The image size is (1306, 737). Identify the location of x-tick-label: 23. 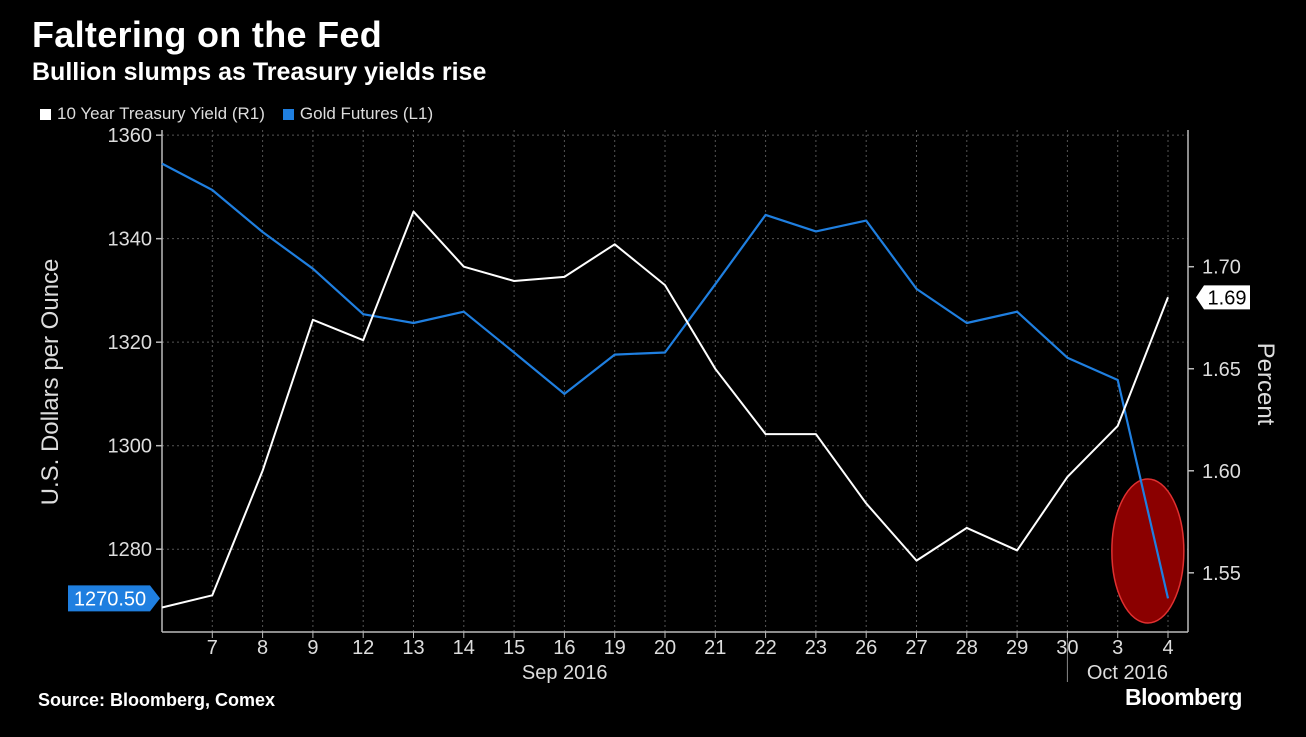
(816, 648).